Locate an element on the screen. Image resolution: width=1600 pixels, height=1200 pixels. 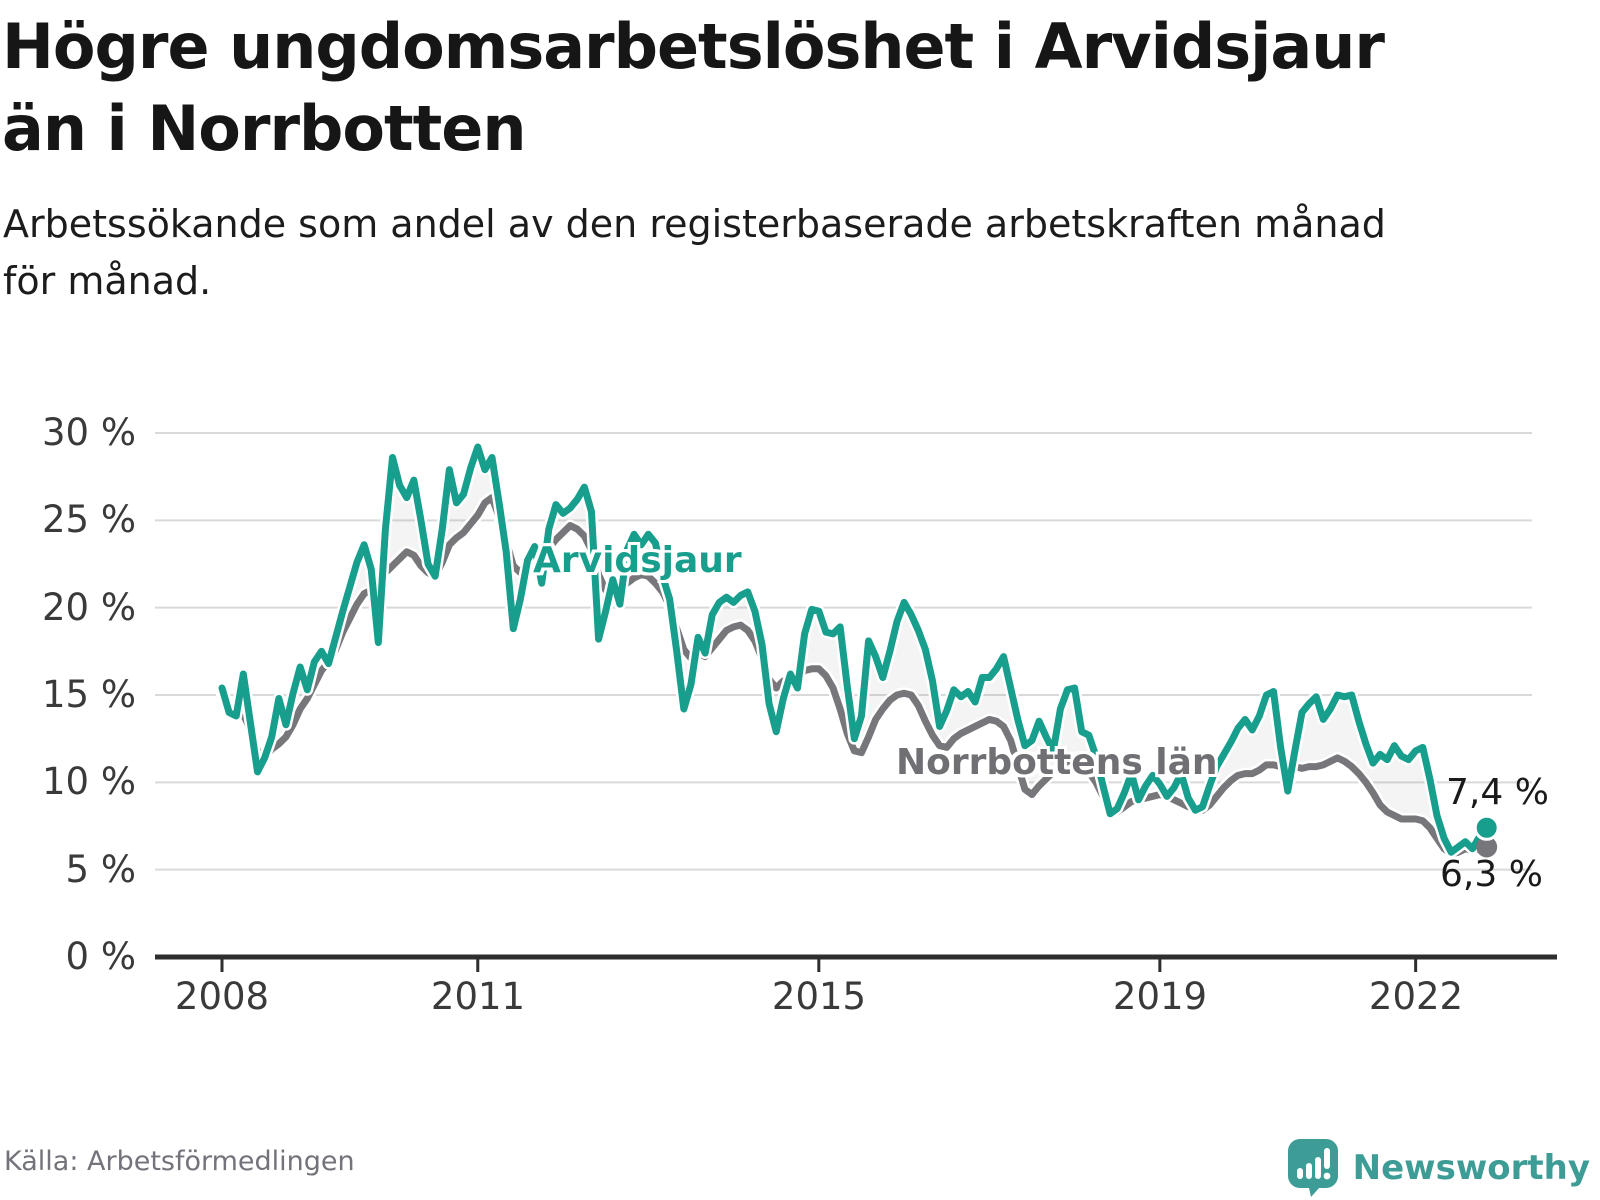
title-line-1: Högre ungdomsarbetslöshet i Arvidsjaur is located at coordinates (693, 46).